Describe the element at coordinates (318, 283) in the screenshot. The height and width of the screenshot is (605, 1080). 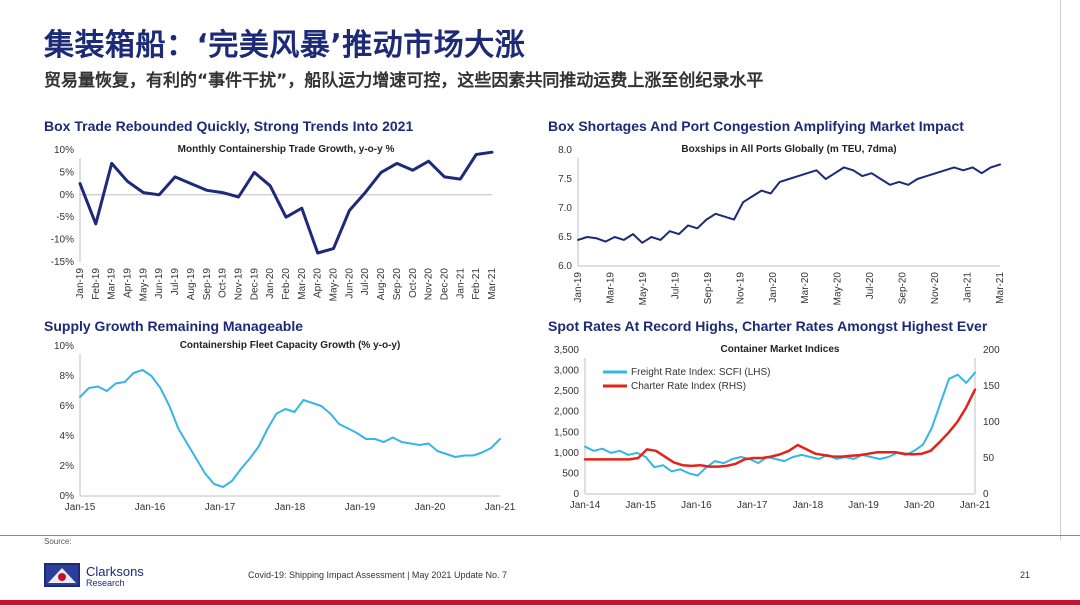
I see `chart-0-xtick: Apr-20` at that location.